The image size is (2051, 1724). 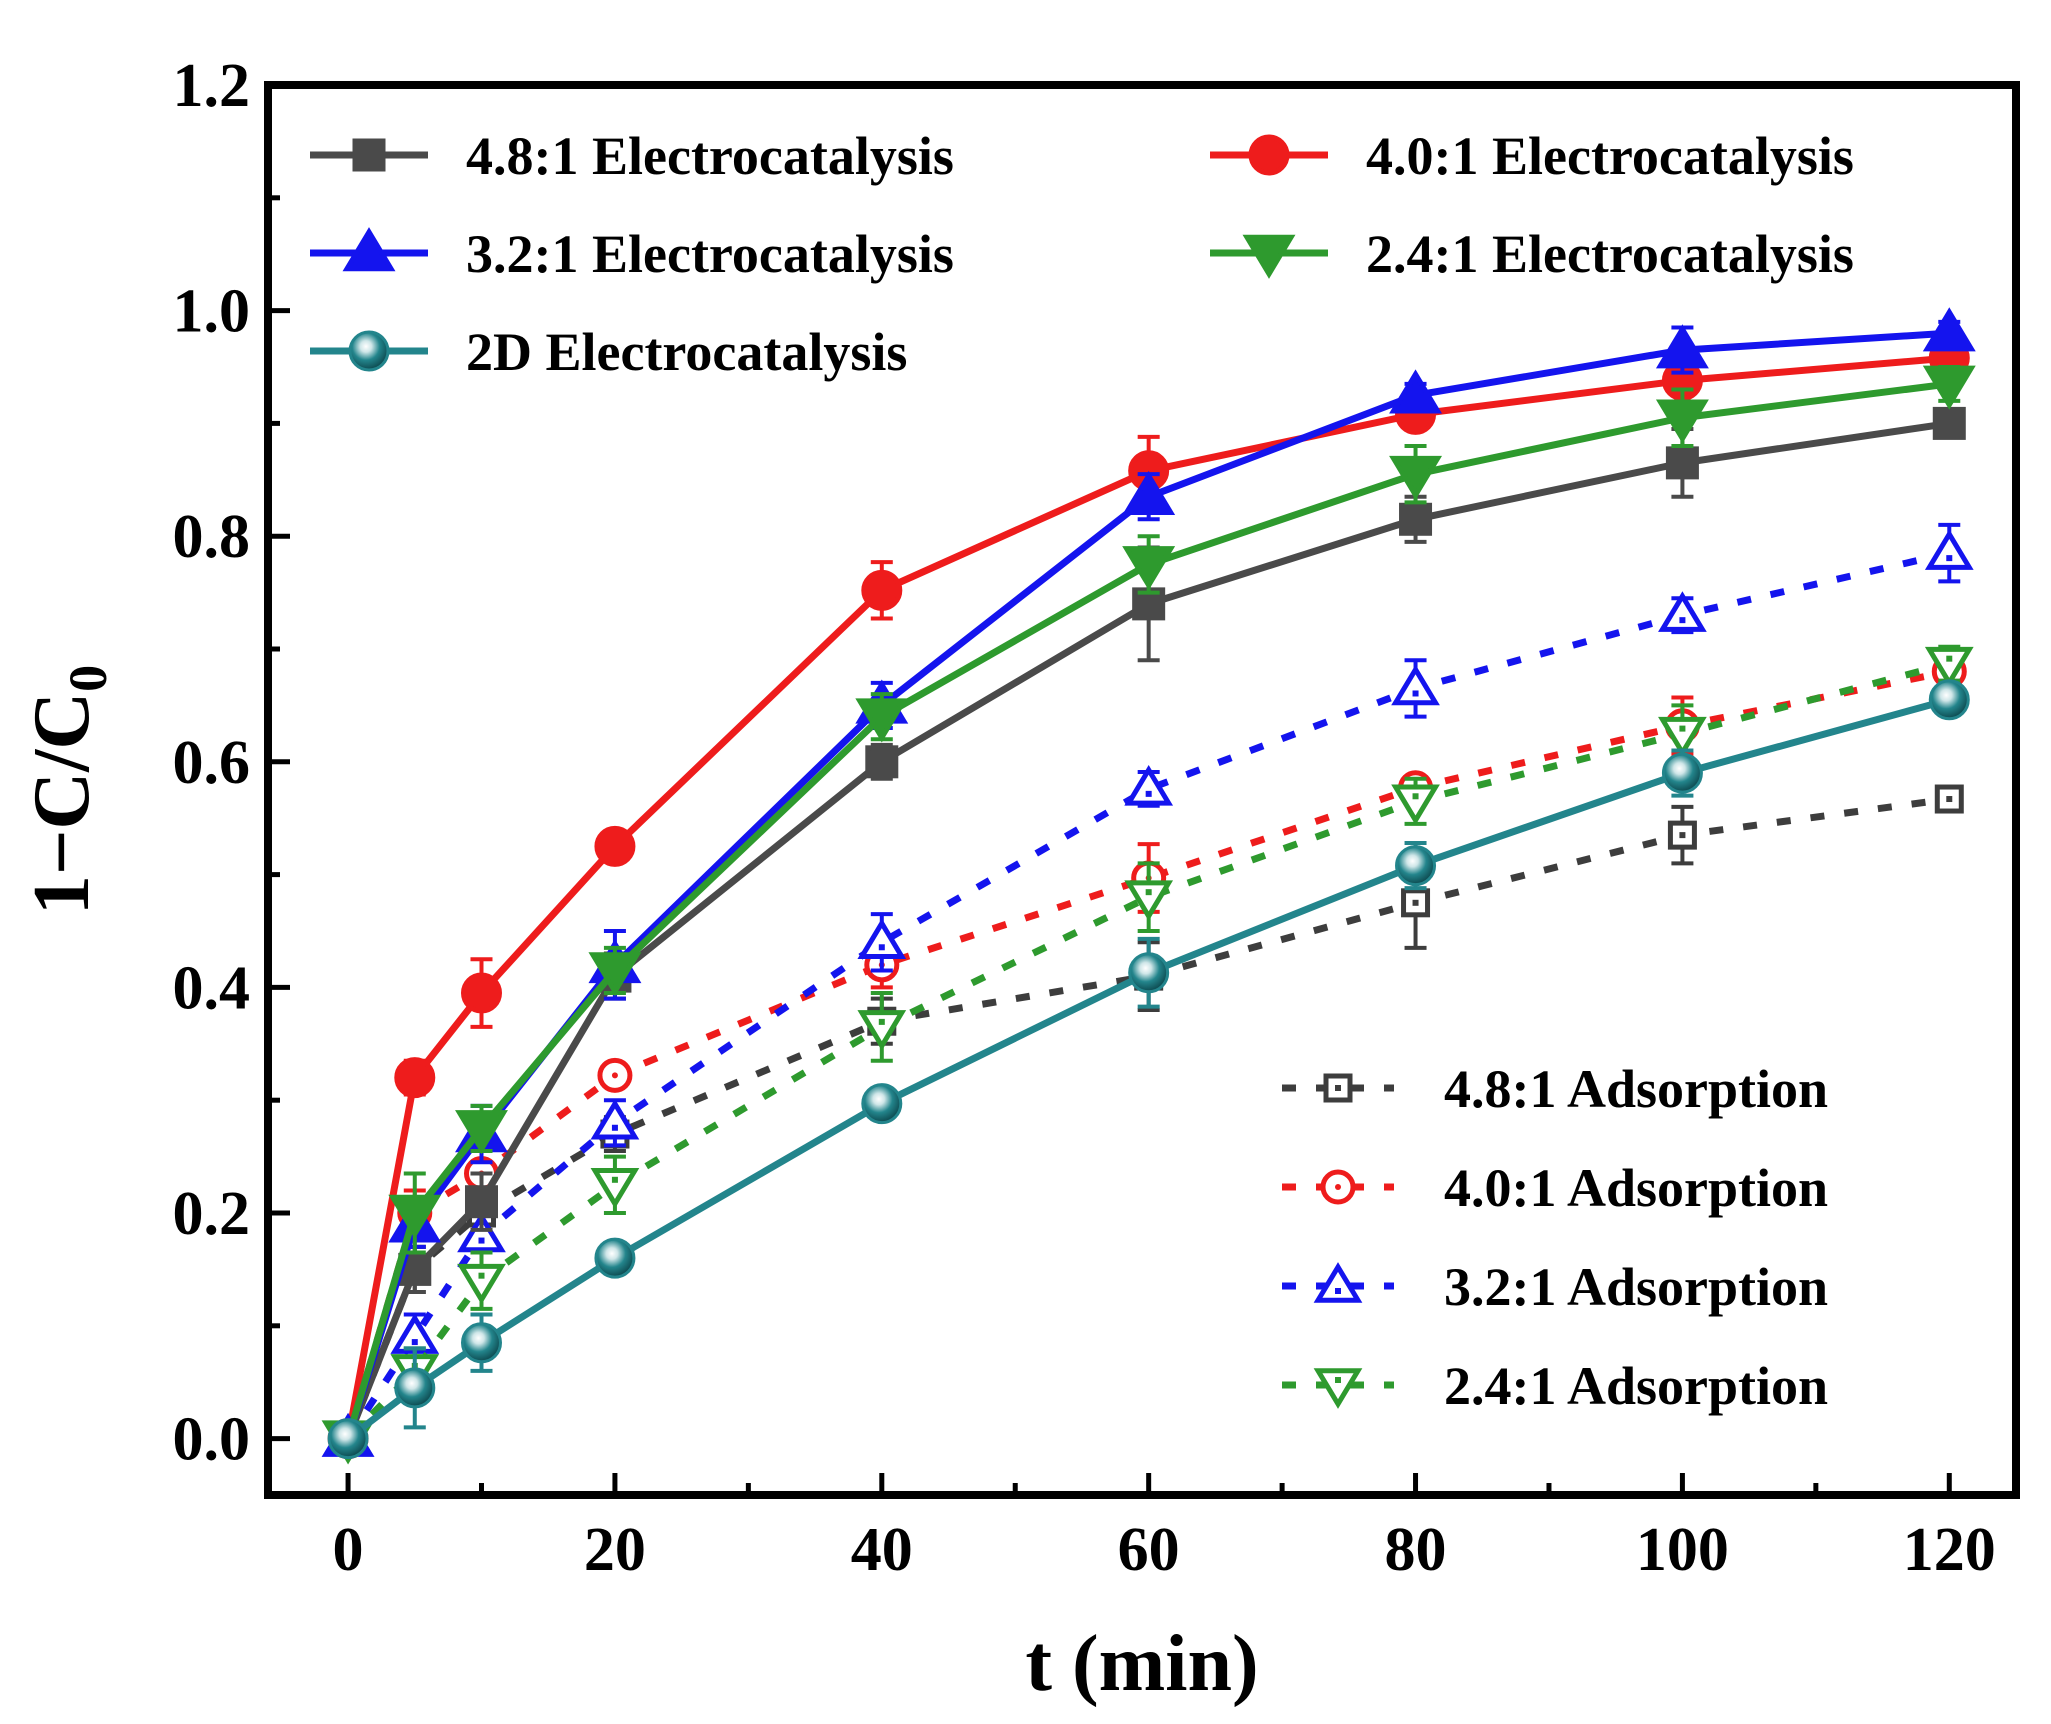 I want to click on x-axis-title: t (min), so click(x=1141, y=1664).